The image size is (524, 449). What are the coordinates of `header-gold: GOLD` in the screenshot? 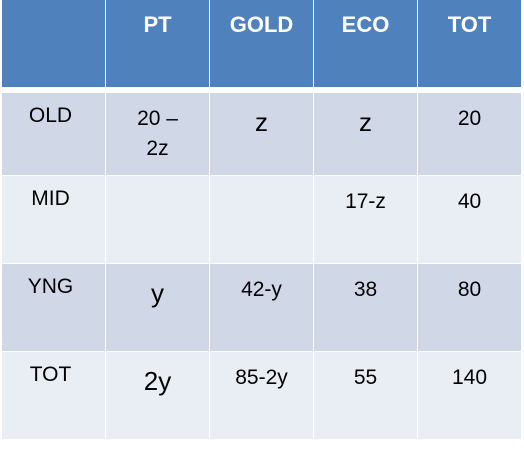 It's located at (261, 43).